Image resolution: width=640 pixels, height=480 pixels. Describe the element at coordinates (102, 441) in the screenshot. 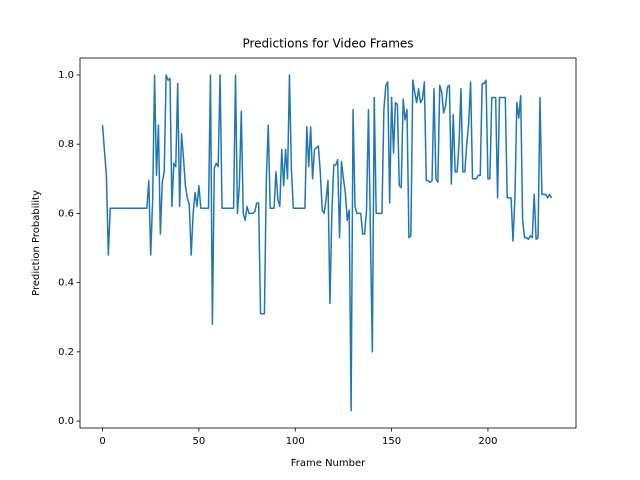

I see `x-tick-label: 0` at that location.